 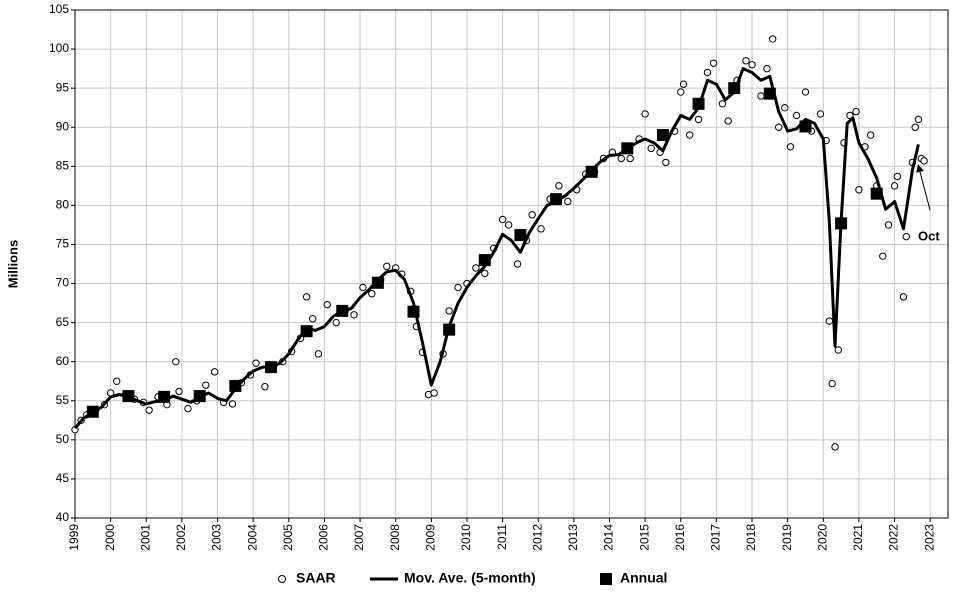 What do you see at coordinates (929, 537) in the screenshot?
I see `x-tick-label: 2023` at bounding box center [929, 537].